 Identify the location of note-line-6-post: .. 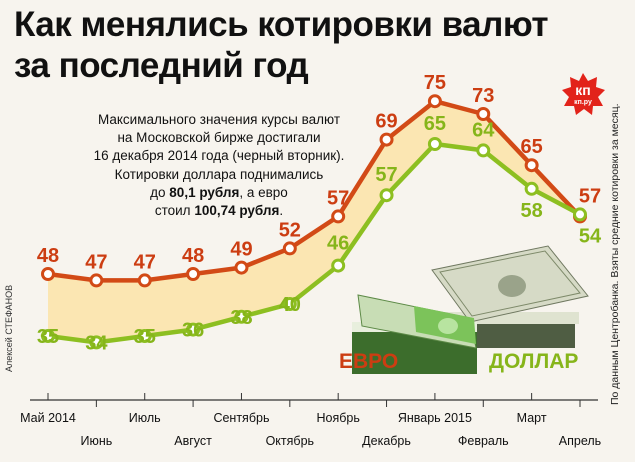
(281, 211).